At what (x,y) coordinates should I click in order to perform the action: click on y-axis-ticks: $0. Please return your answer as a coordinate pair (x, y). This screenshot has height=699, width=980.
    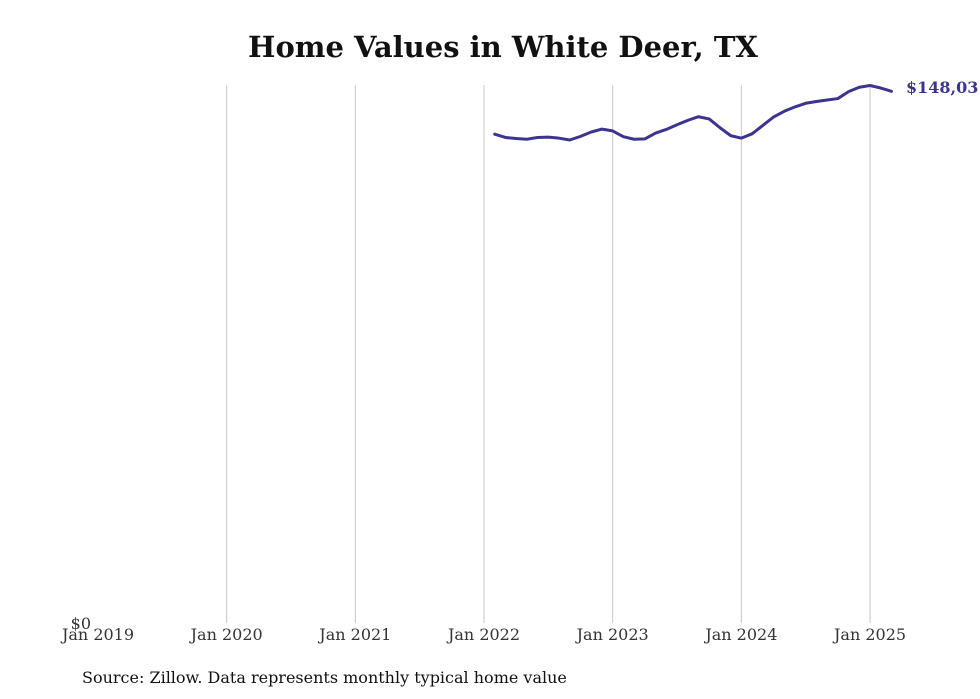
    Looking at the image, I should click on (81, 623).